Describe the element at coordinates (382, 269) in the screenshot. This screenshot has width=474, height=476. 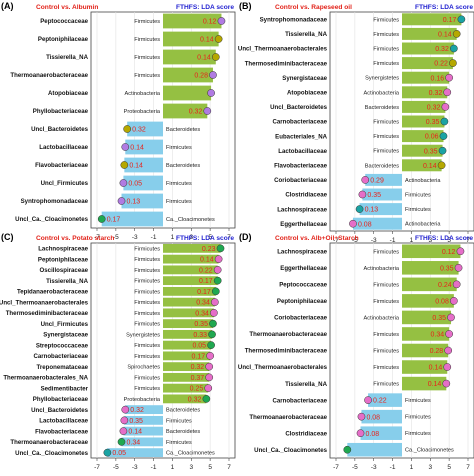
I see `phylum-label: Actinobacteria` at that location.